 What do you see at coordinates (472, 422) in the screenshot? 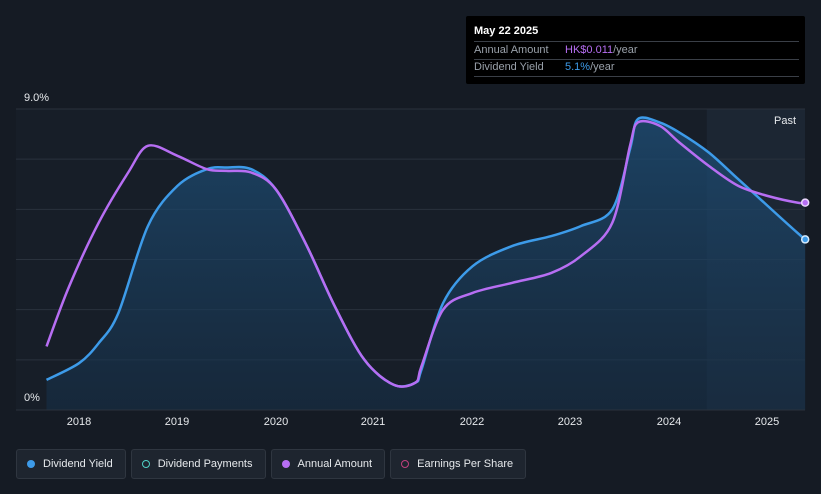
I see `x-tick-label: 2022` at bounding box center [472, 422].